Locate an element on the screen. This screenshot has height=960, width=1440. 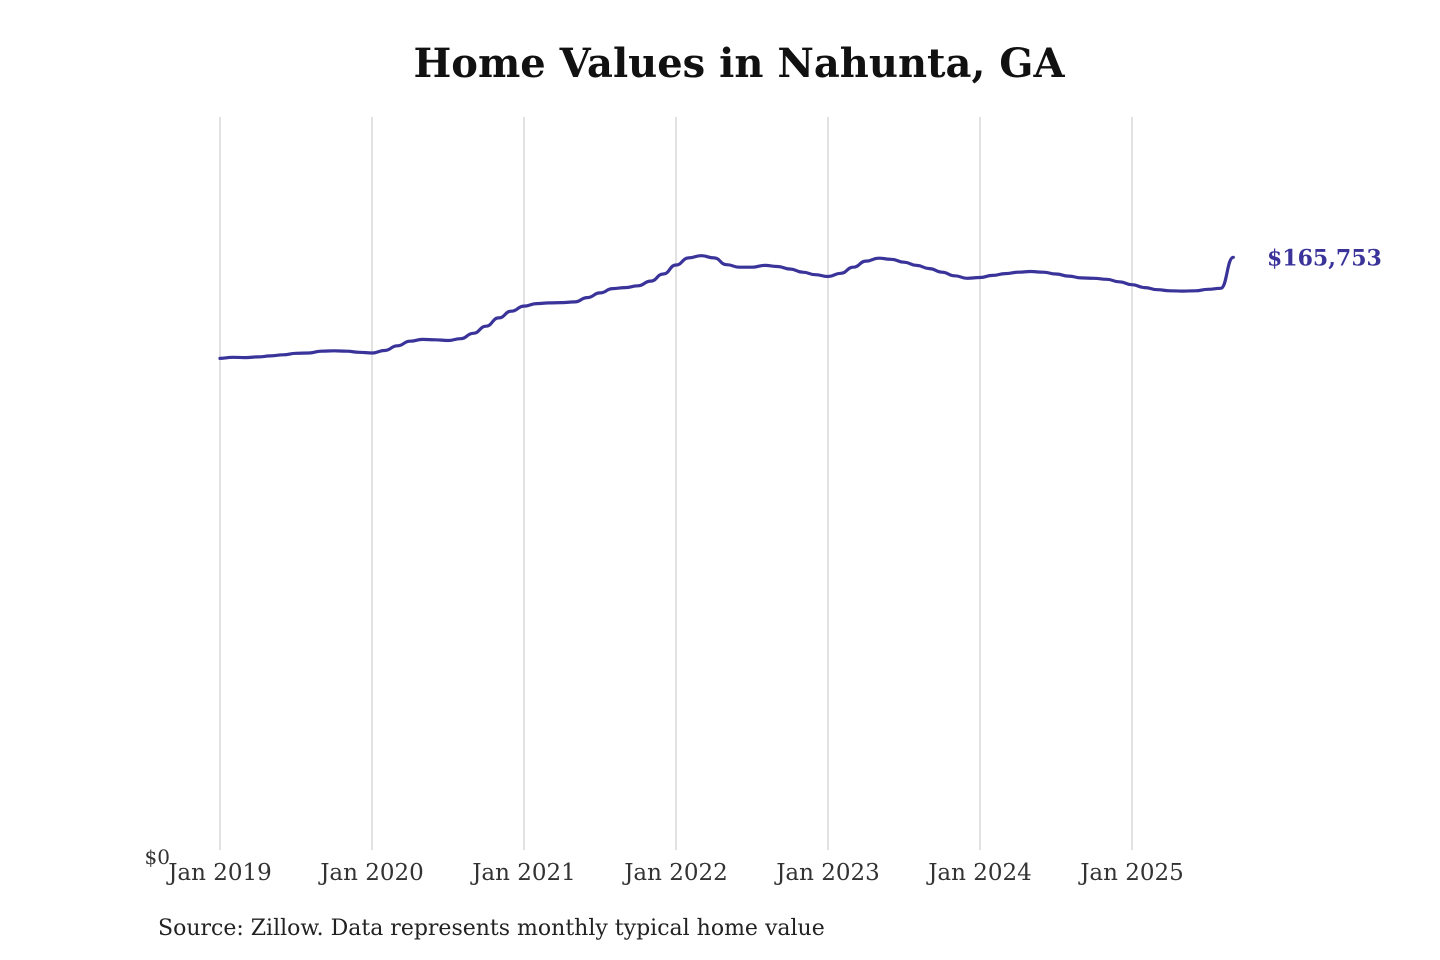
series-line-layer is located at coordinates (726, 307).